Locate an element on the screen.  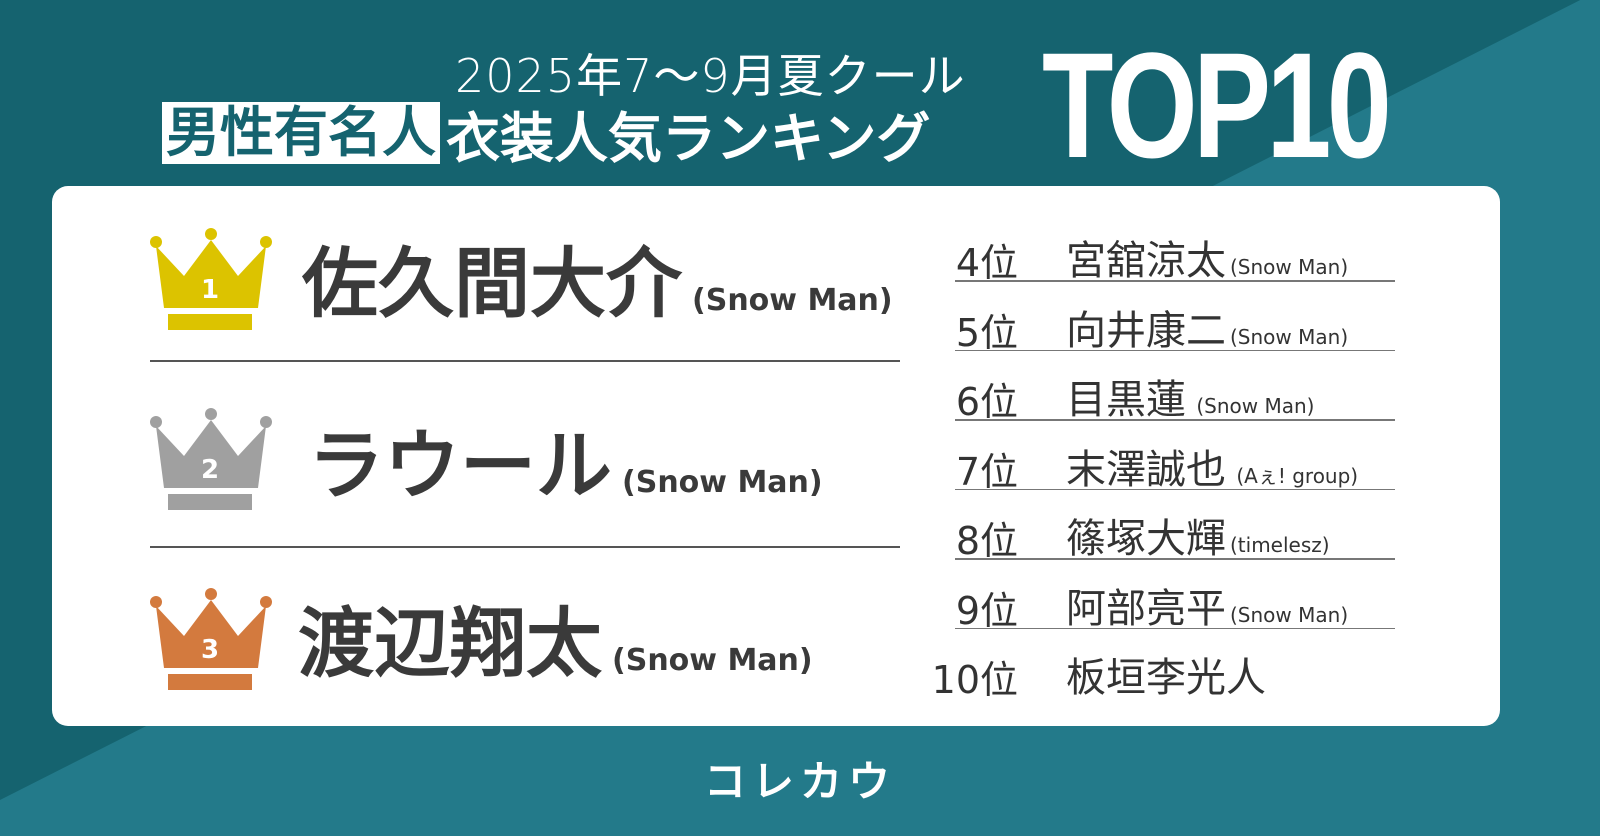
person-name: 末澤誠也 (Aぇ! group) is located at coordinates (1212, 466).